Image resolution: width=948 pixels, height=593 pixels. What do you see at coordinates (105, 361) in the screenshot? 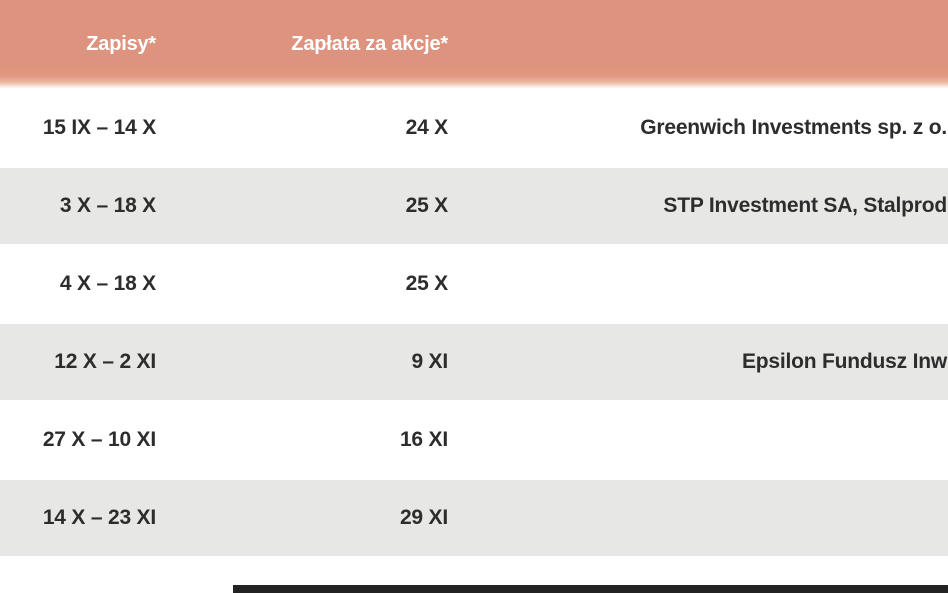
I see `zapisy-cell: 12 X – 2 XI` at bounding box center [105, 361].